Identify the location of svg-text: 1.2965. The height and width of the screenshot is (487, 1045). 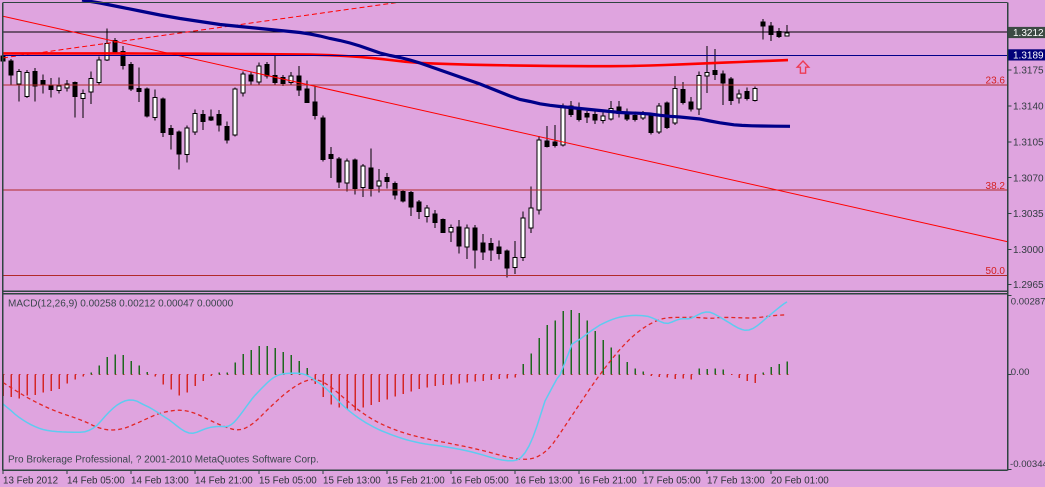
(1028, 285).